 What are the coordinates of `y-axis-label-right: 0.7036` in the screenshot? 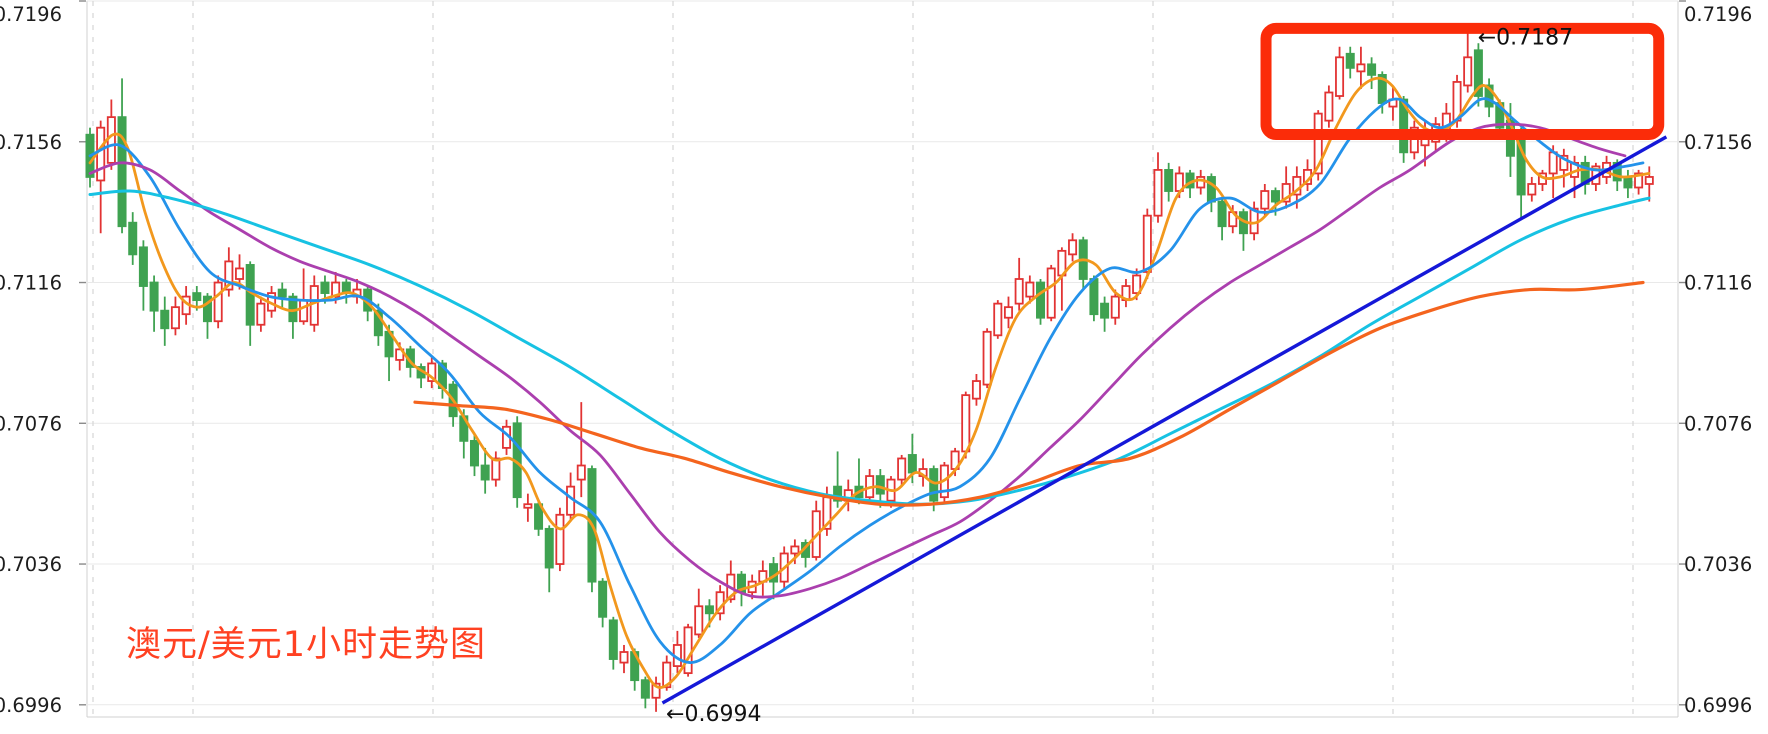 It's located at (1718, 564).